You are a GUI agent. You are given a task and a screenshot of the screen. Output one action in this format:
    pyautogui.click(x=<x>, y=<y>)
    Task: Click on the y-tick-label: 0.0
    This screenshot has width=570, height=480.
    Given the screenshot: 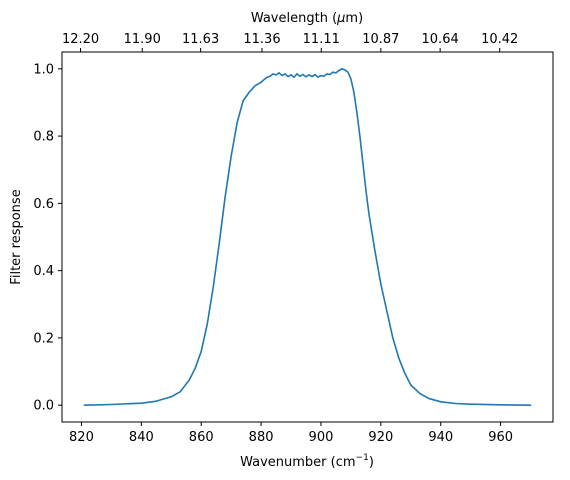 What is the action you would take?
    pyautogui.click(x=43, y=406)
    